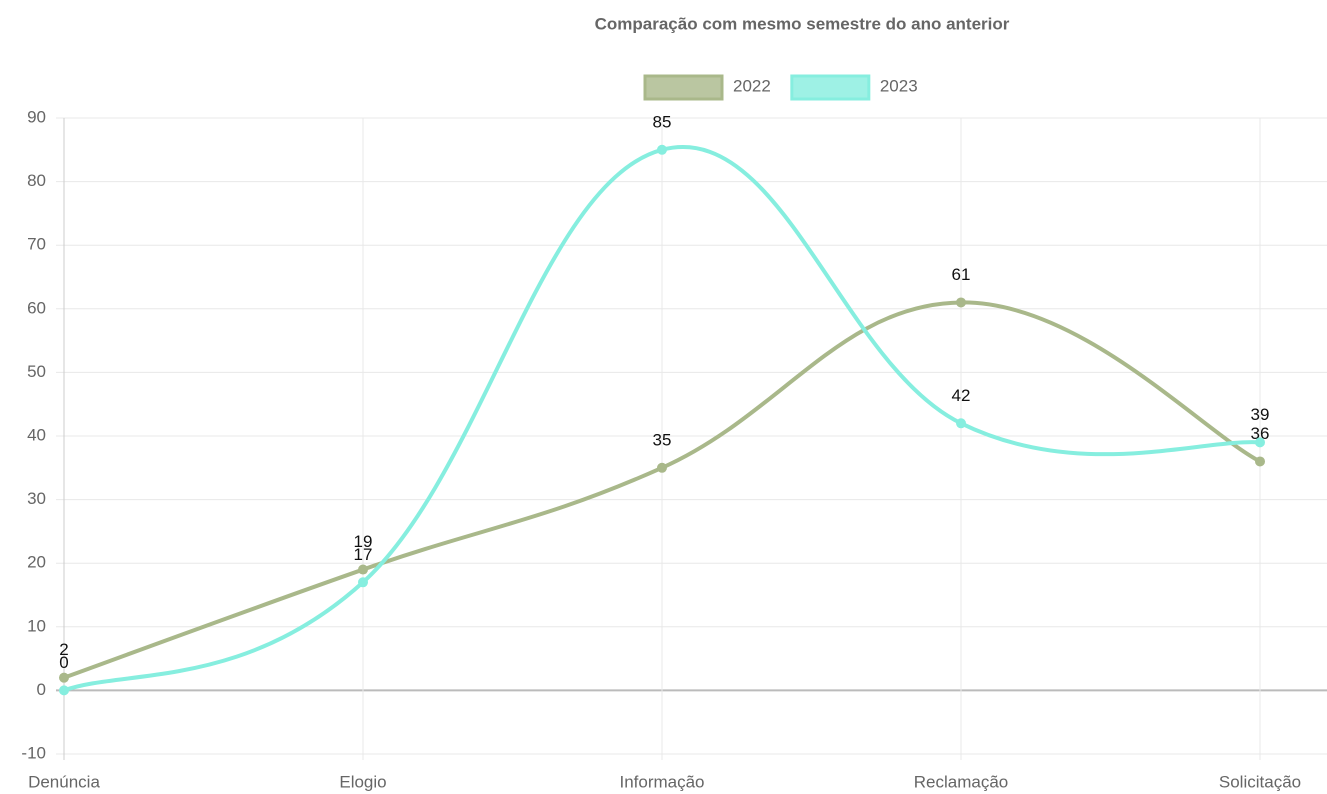 This screenshot has width=1327, height=794. What do you see at coordinates (36, 371) in the screenshot?
I see `y-tick-label: 50` at bounding box center [36, 371].